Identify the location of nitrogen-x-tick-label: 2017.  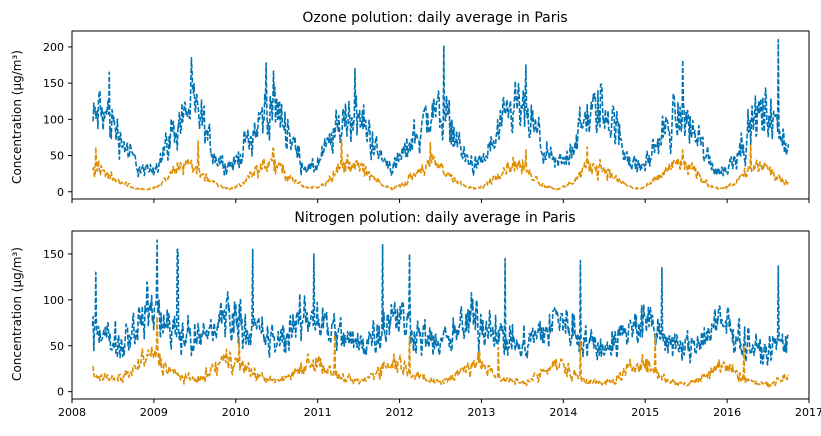
(808, 412).